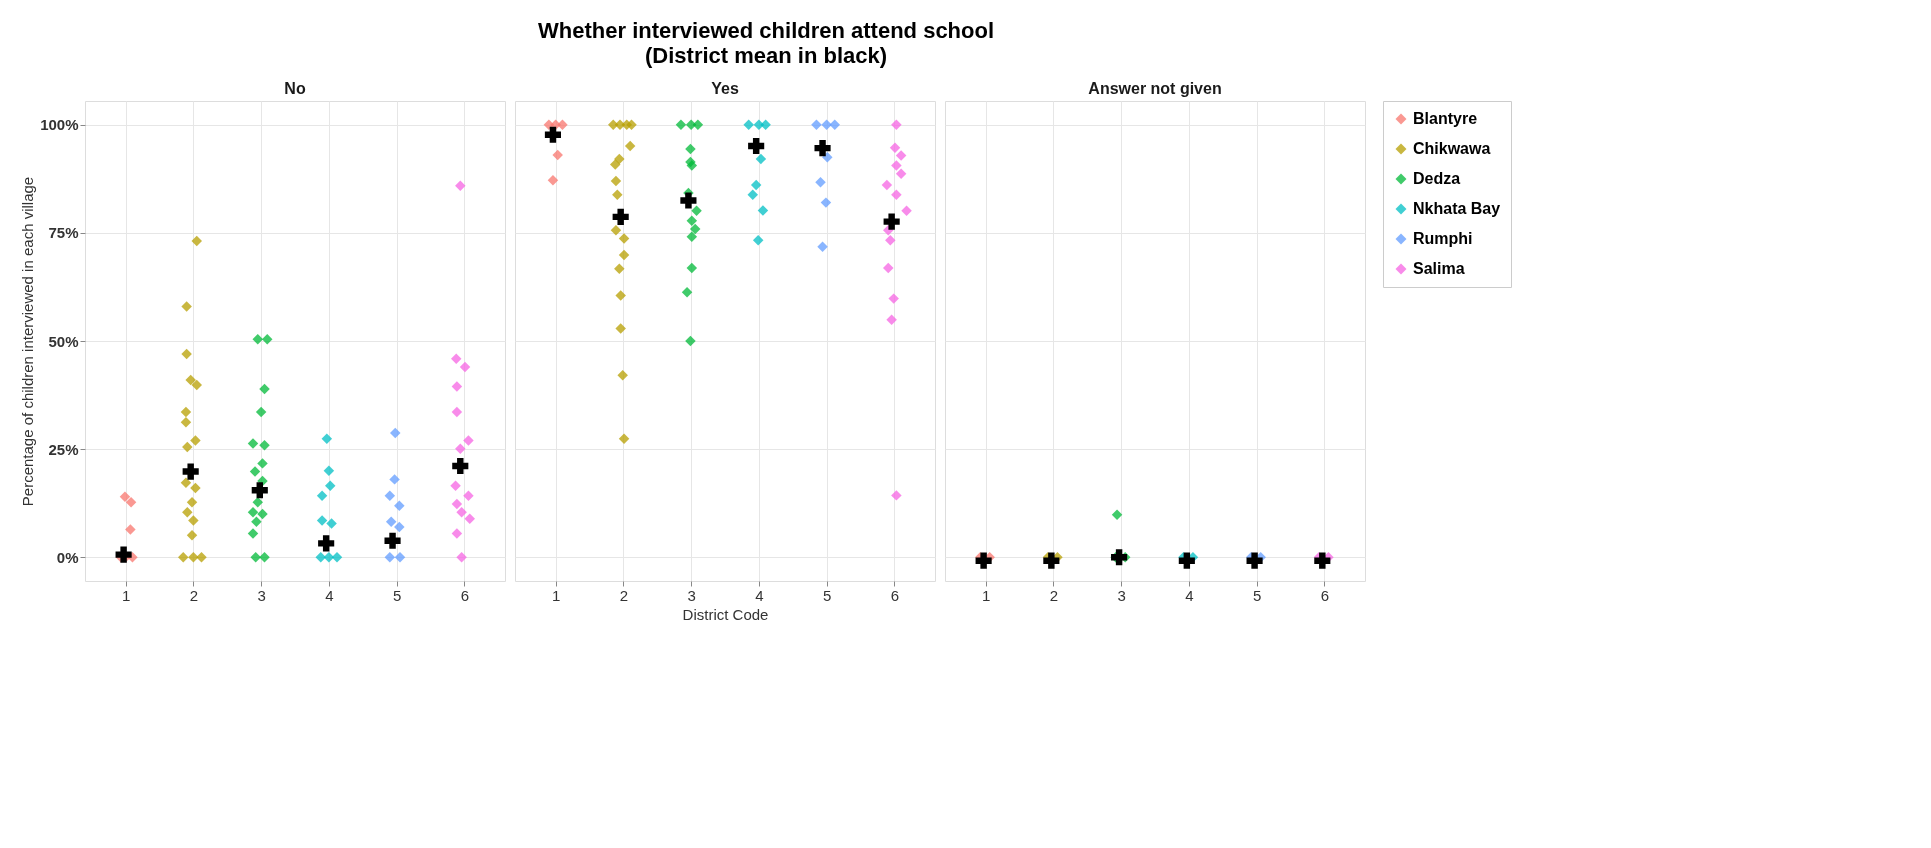  I want to click on legend-label: Blantyre, so click(1445, 118).